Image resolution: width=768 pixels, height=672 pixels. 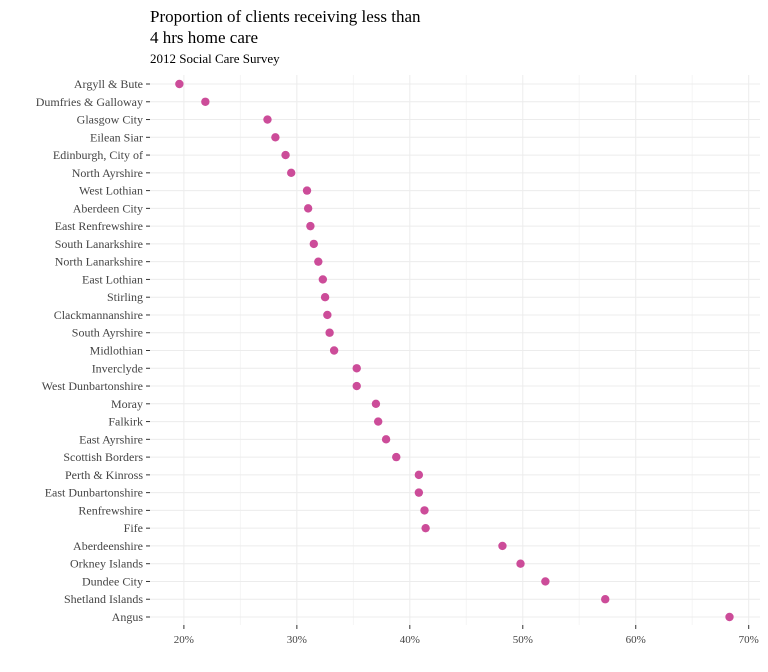 I want to click on y-tick-label: South Lanarkshire, so click(x=99, y=244).